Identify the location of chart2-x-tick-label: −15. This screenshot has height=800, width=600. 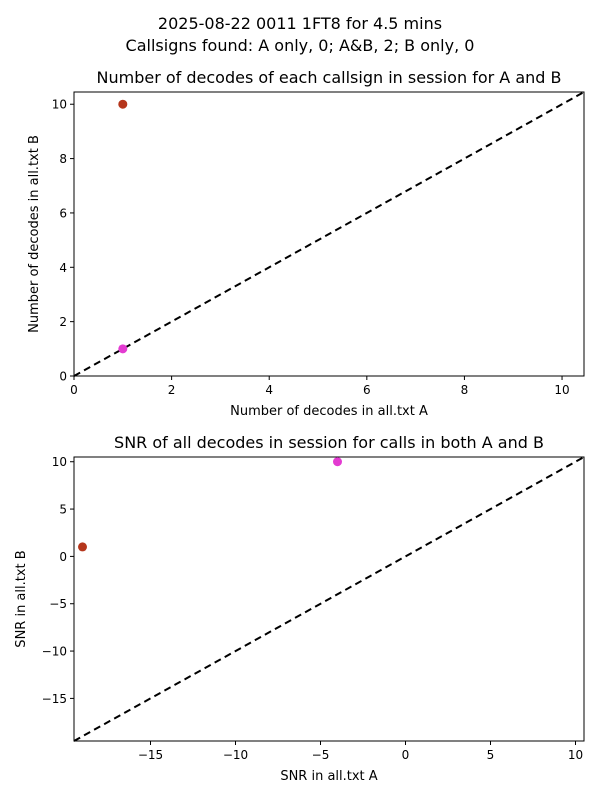
(150, 755).